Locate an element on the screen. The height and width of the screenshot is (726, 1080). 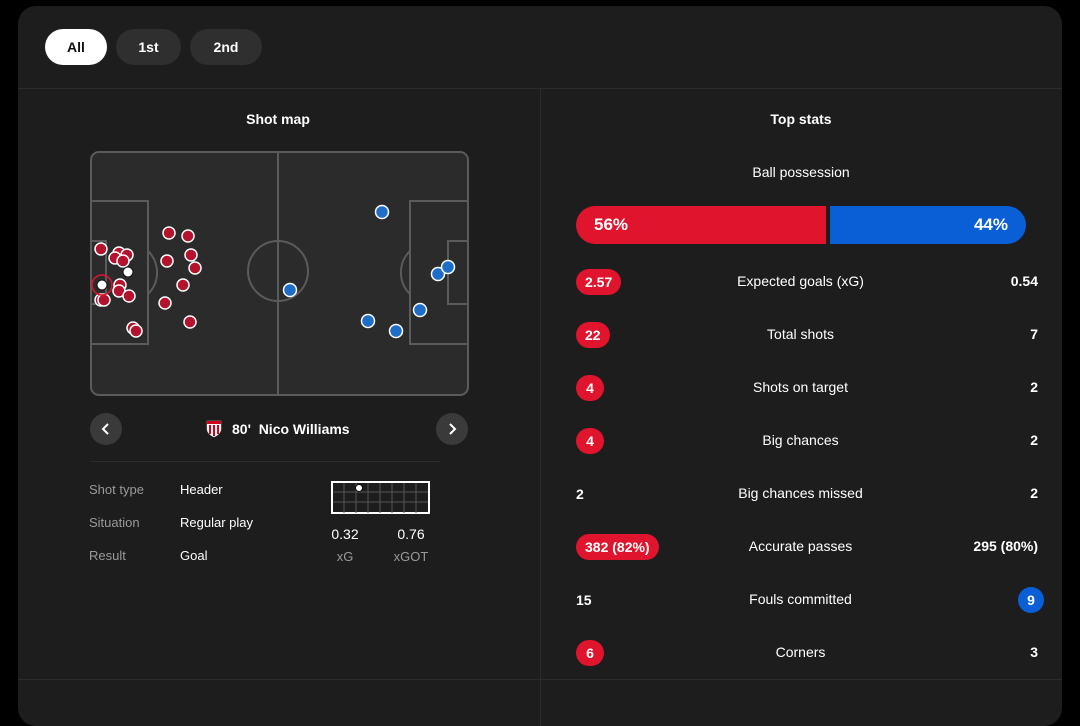
chevron-right-icon is located at coordinates (453, 429).